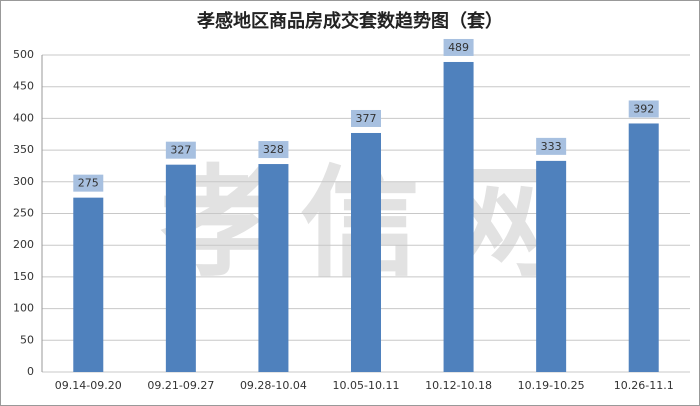 The image size is (700, 406). I want to click on x-tick-label: 10.26-11.1, so click(644, 385).